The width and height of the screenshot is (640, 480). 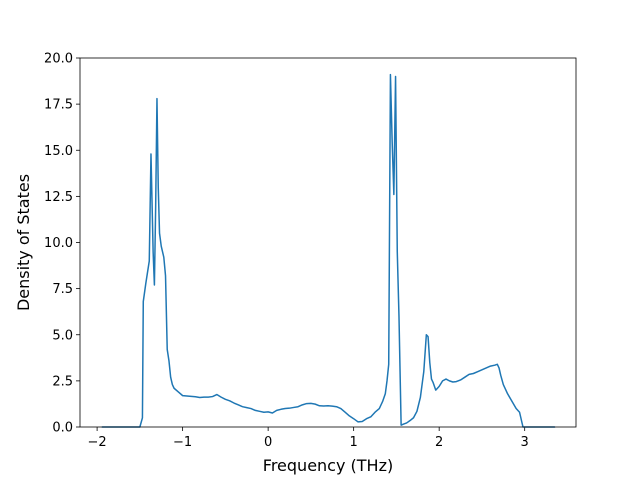 What do you see at coordinates (328, 465) in the screenshot?
I see `x-axis-label: Frequency (THz)` at bounding box center [328, 465].